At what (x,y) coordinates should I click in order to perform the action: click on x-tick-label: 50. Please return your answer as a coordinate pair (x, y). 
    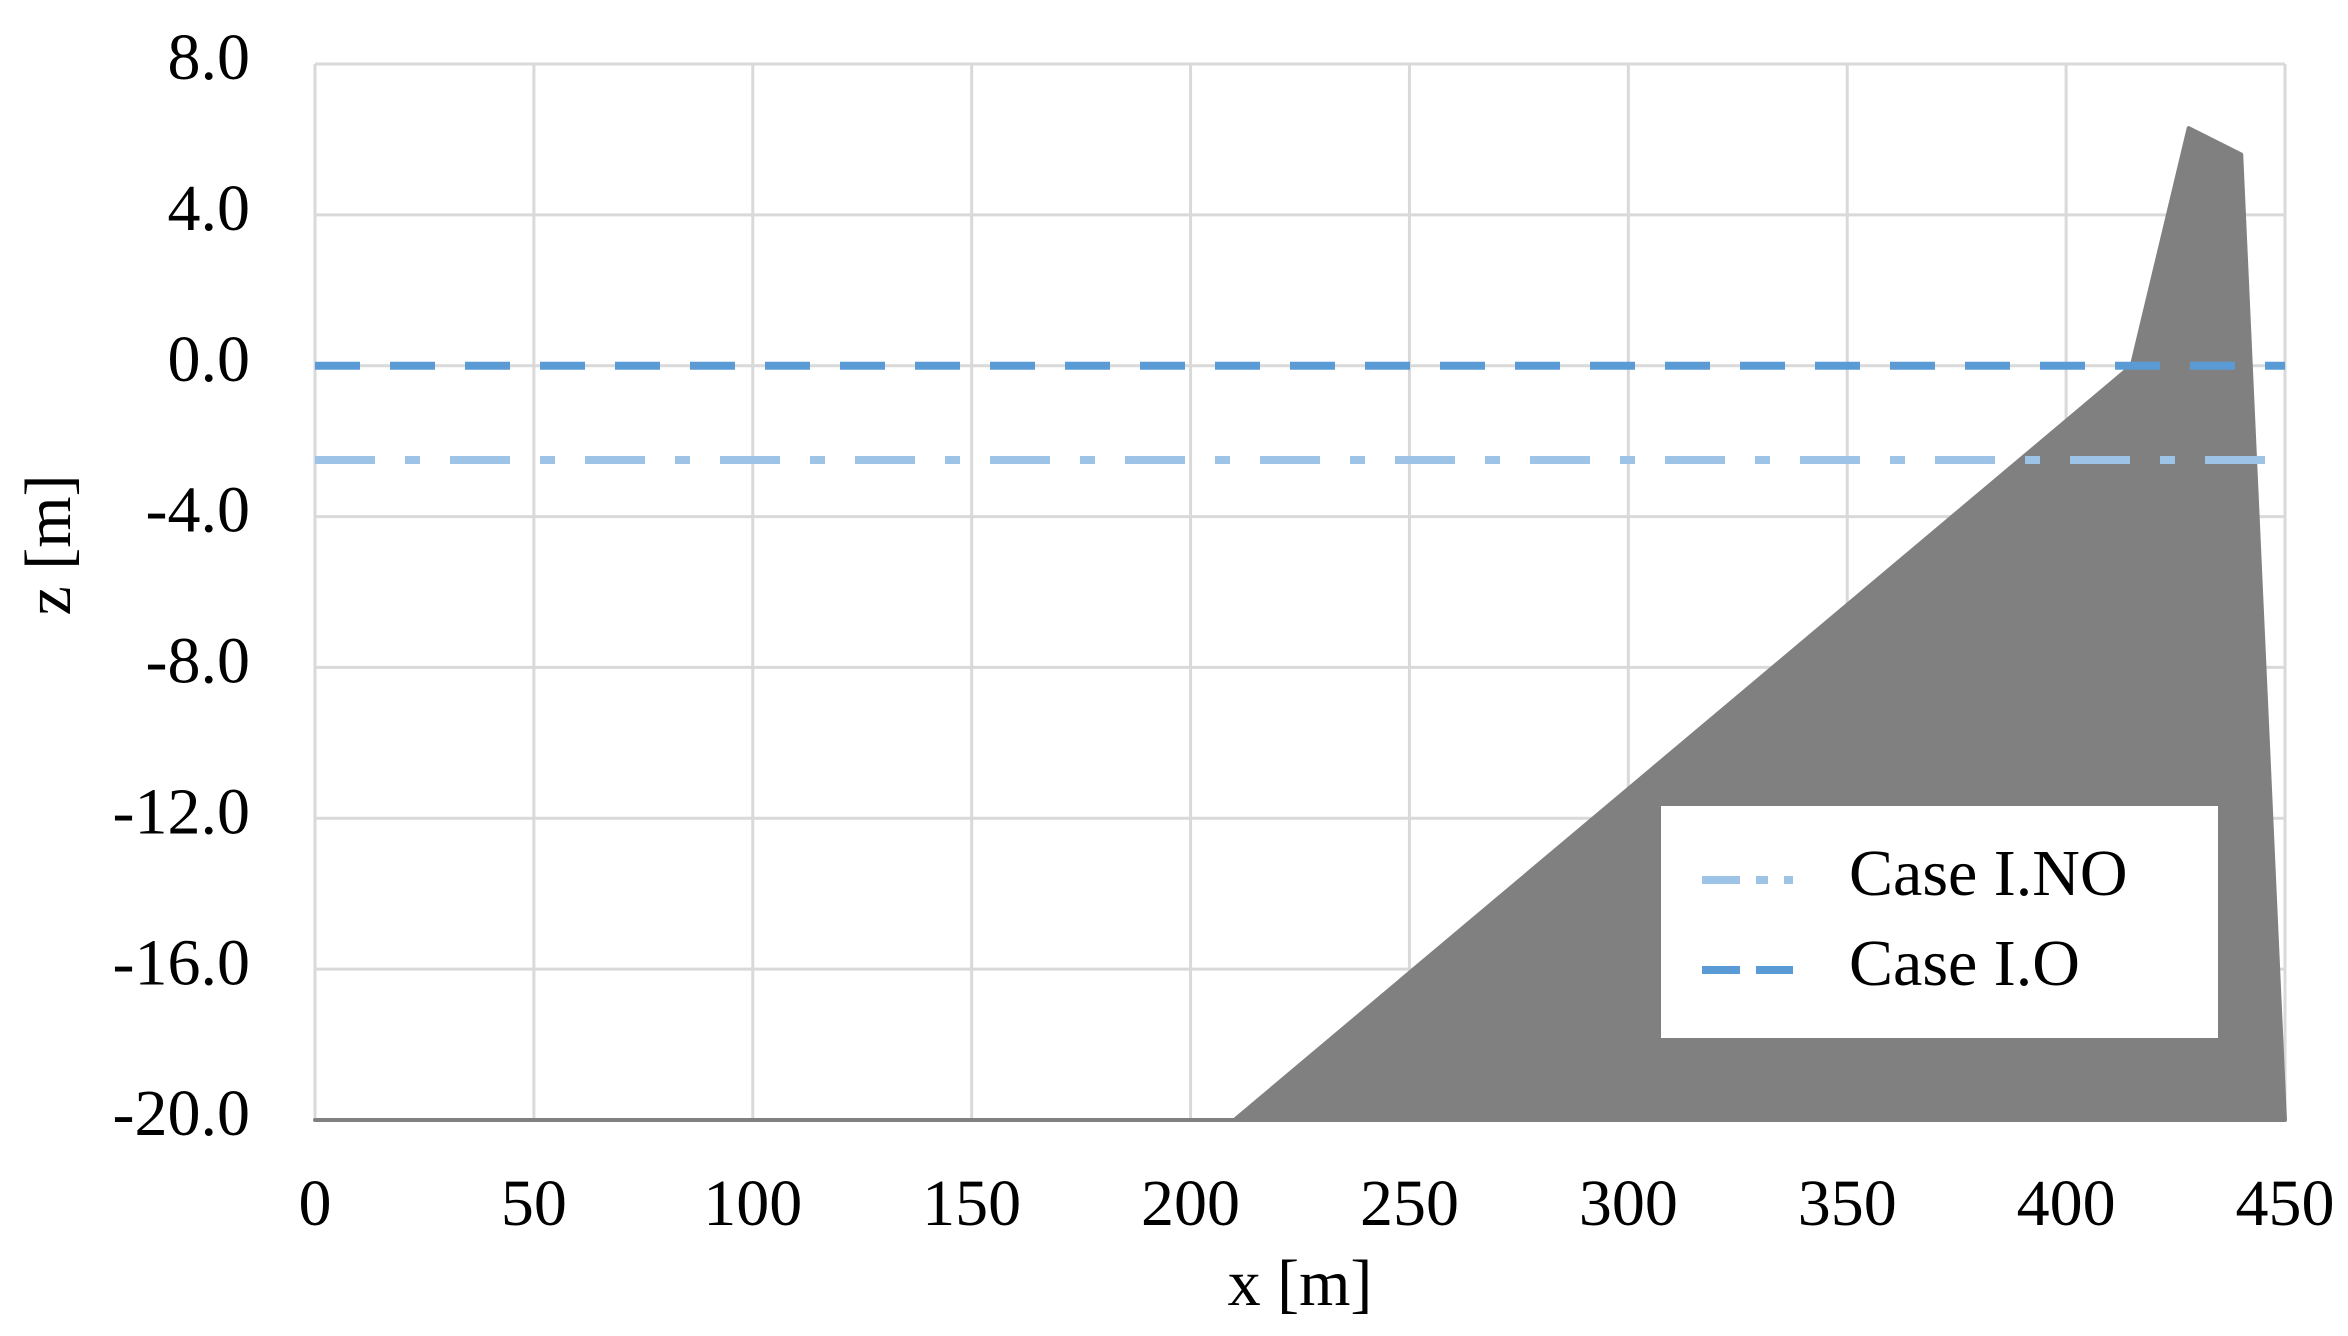
    Looking at the image, I should click on (534, 1203).